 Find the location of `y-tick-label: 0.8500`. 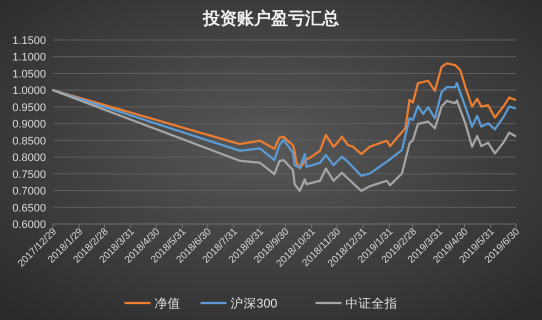

y-tick-label: 0.8500 is located at coordinates (29, 141).